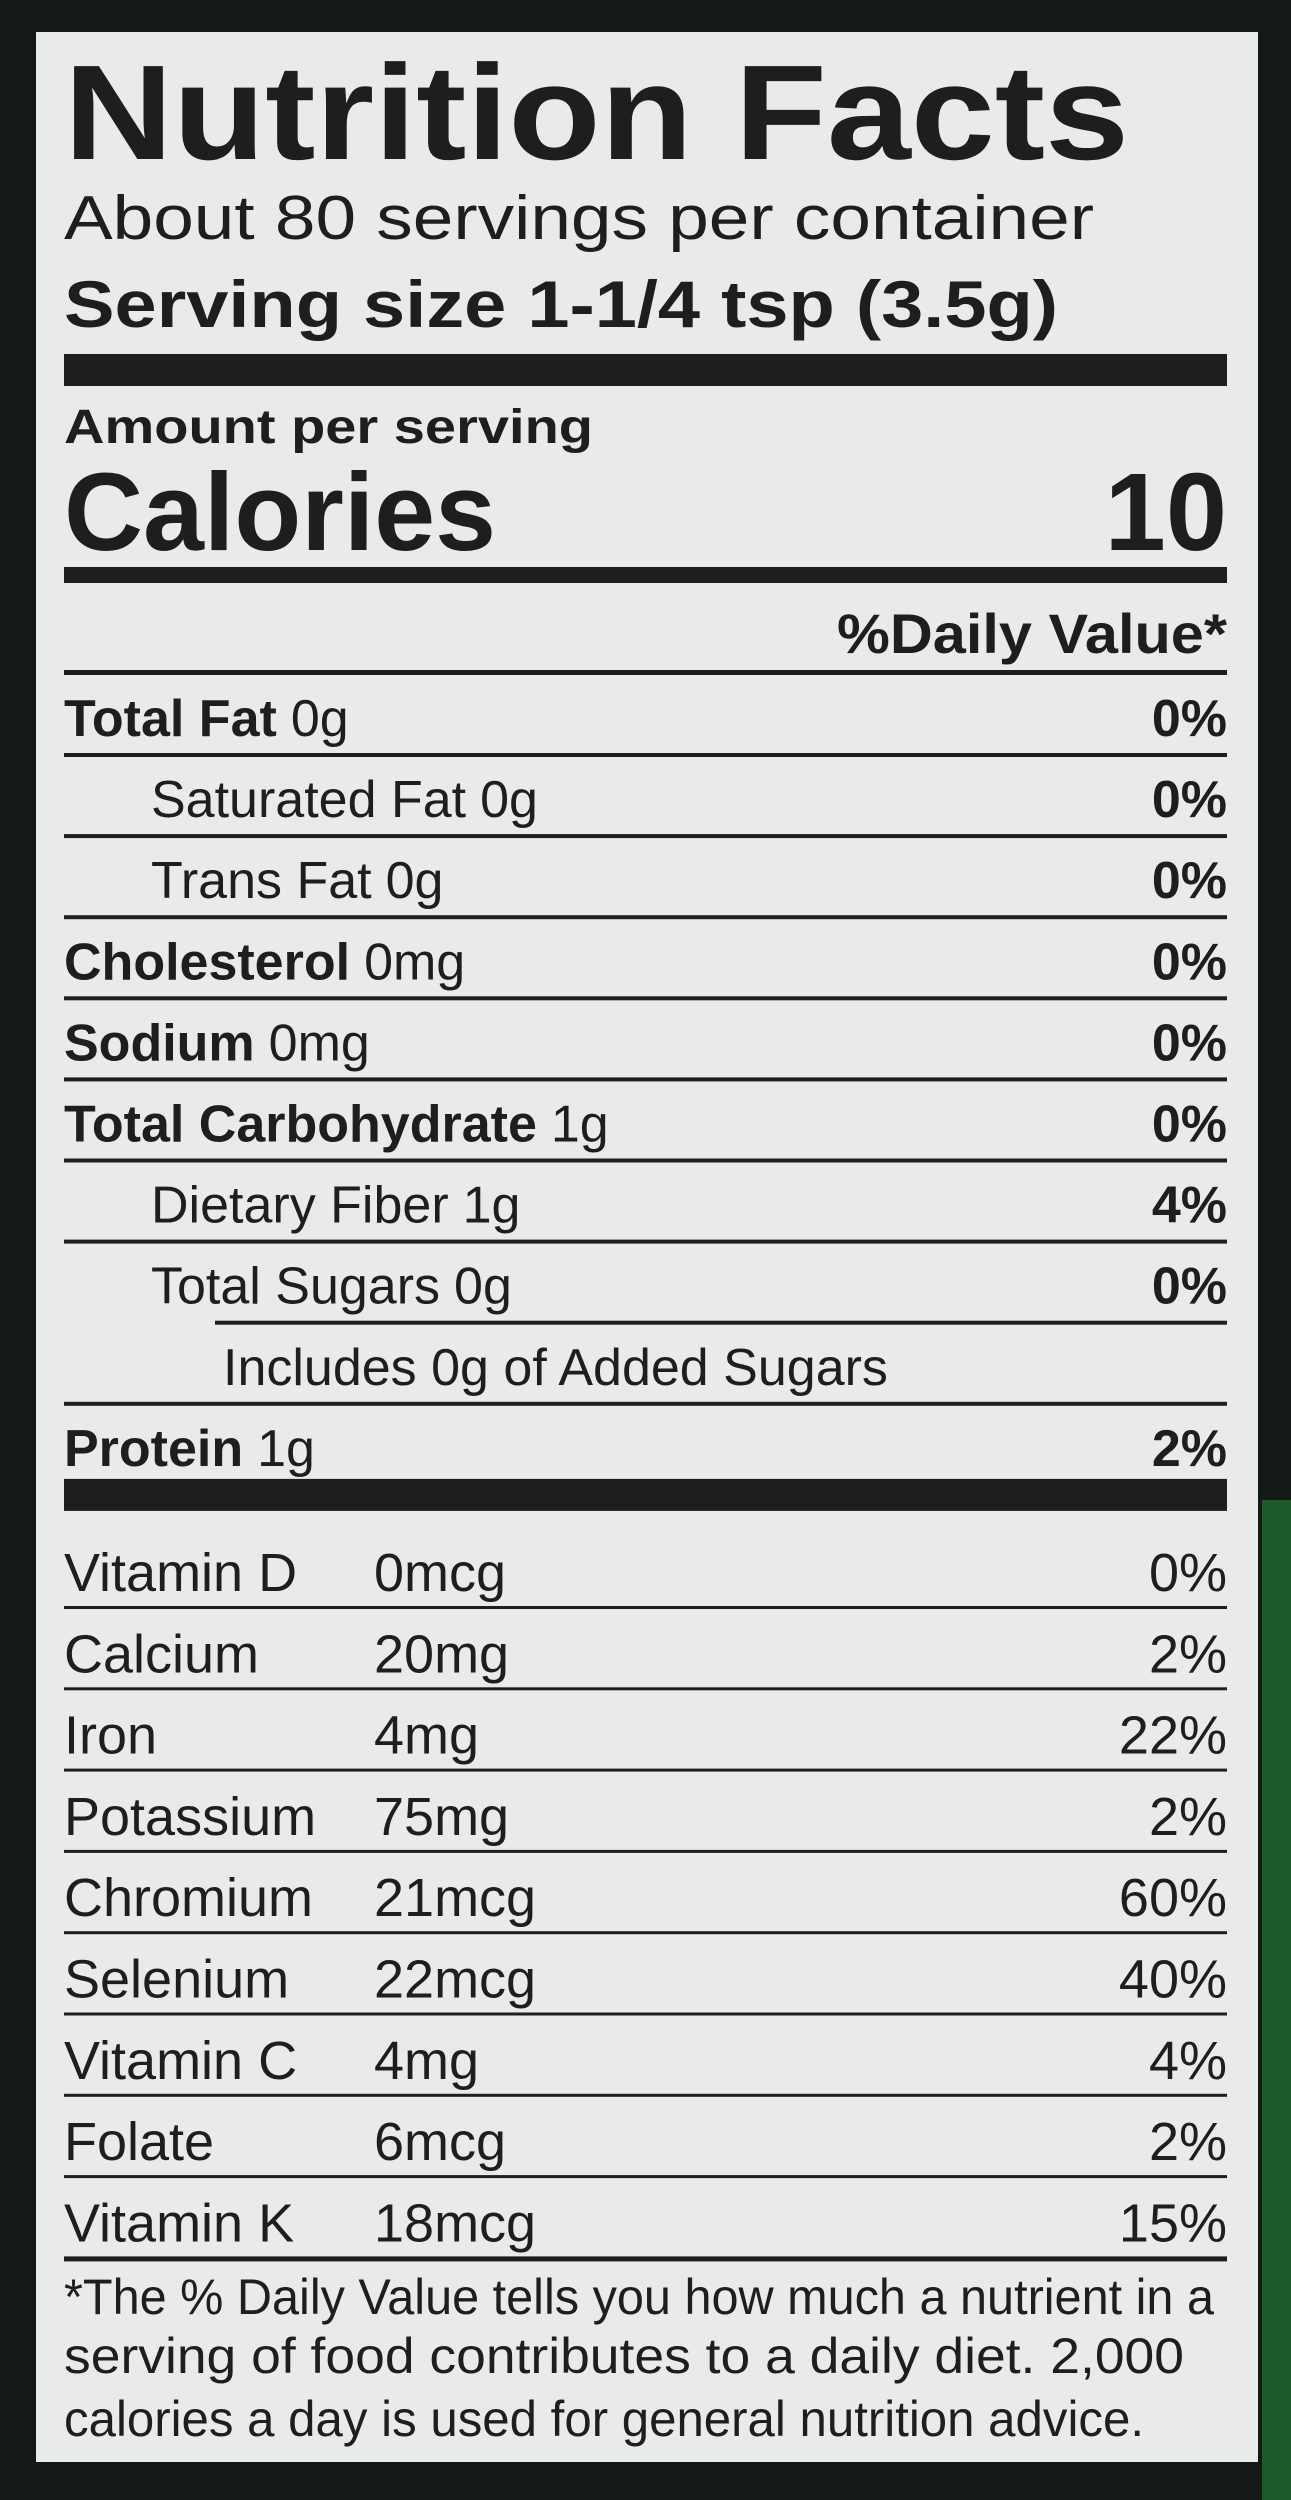 The image size is (1291, 2500). What do you see at coordinates (1173, 1980) in the screenshot?
I see `vitamin-dv: 40%` at bounding box center [1173, 1980].